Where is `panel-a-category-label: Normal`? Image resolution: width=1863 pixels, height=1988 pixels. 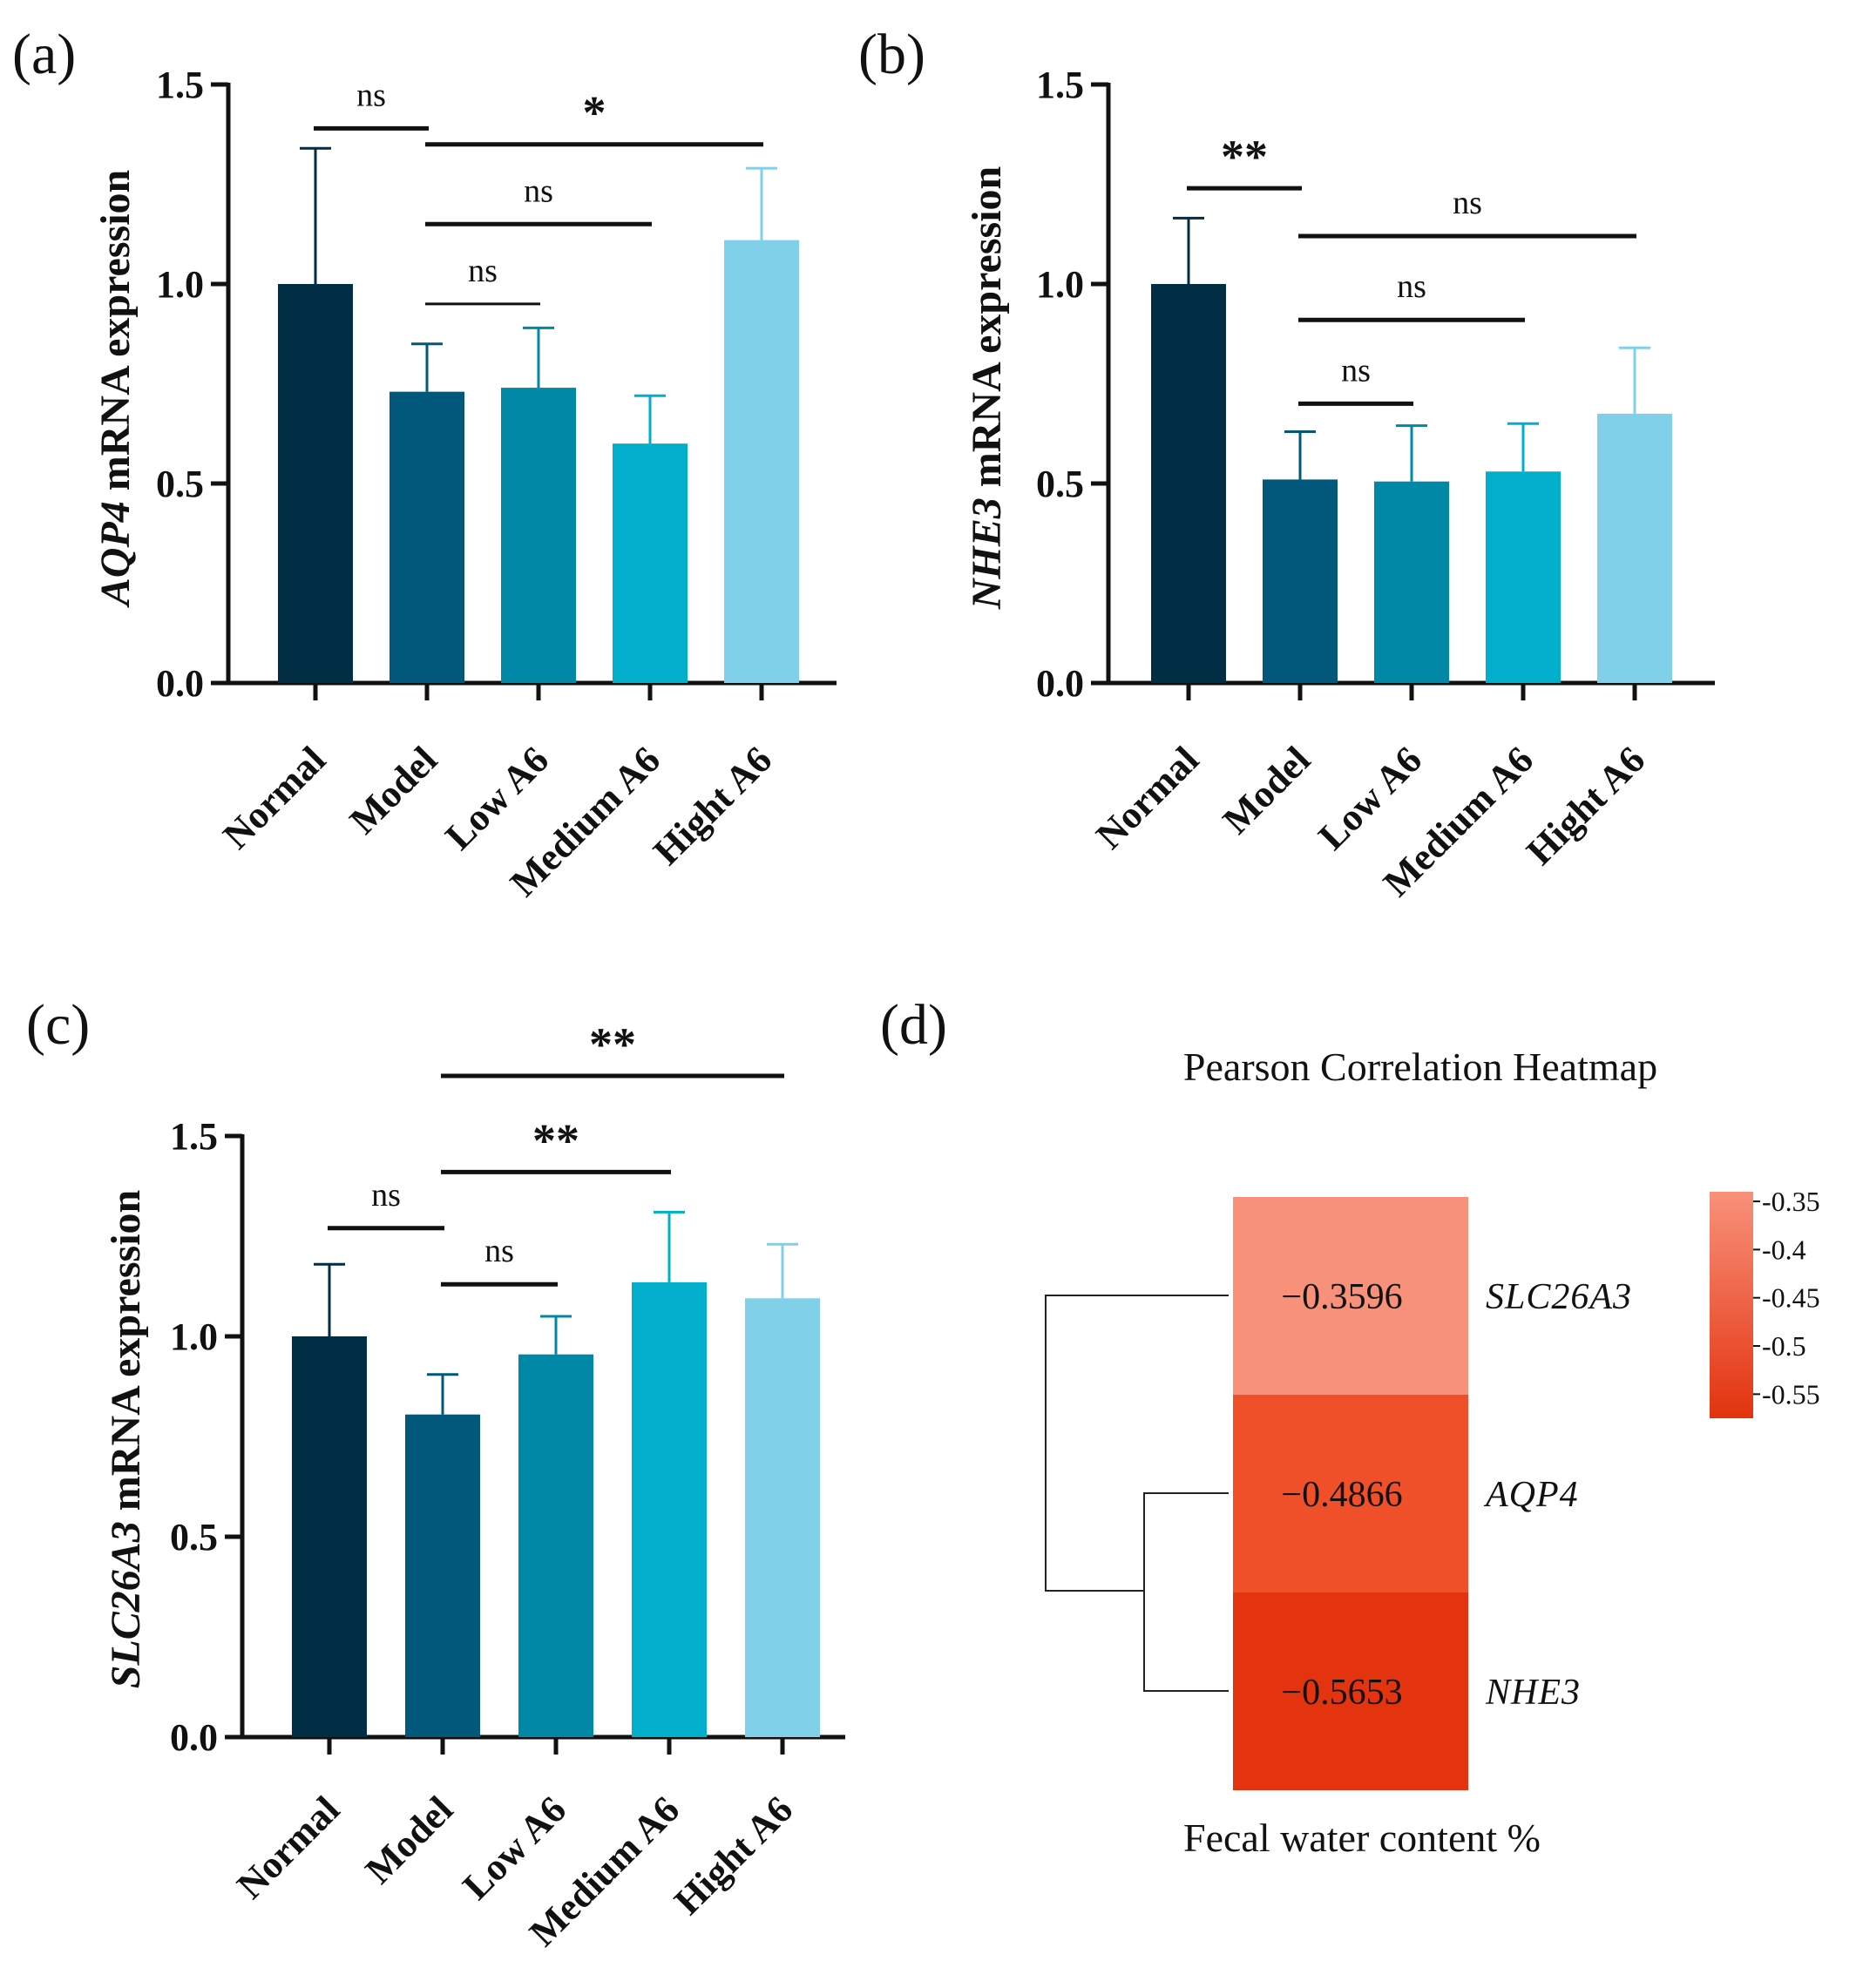
panel-a-category-label: Normal is located at coordinates (274, 797).